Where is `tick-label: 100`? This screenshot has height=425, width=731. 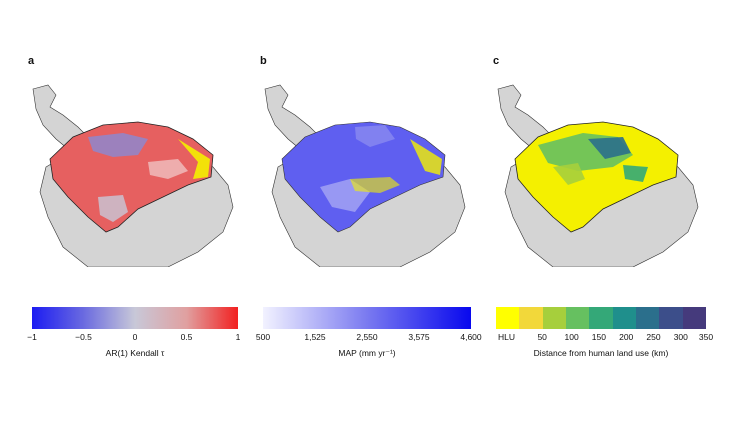 tick-label: 100 is located at coordinates (571, 337).